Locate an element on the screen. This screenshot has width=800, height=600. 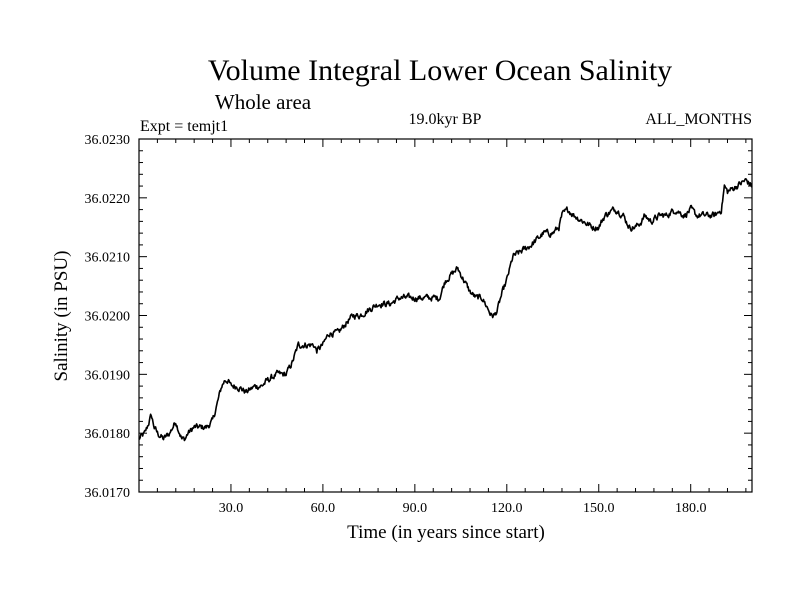
y-tick-label: 36.0200 is located at coordinates (108, 317).